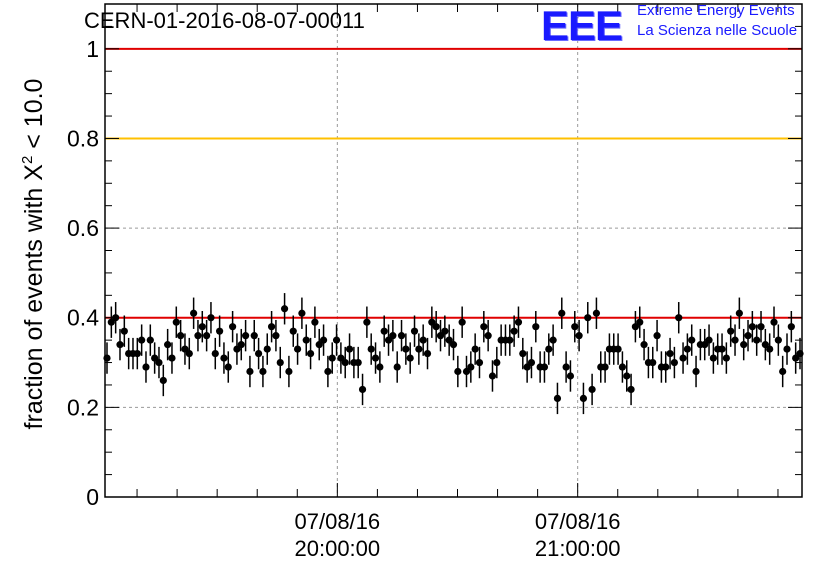 This screenshot has width=836, height=572. I want to click on x-tick-time: 20:00:00, so click(338, 548).